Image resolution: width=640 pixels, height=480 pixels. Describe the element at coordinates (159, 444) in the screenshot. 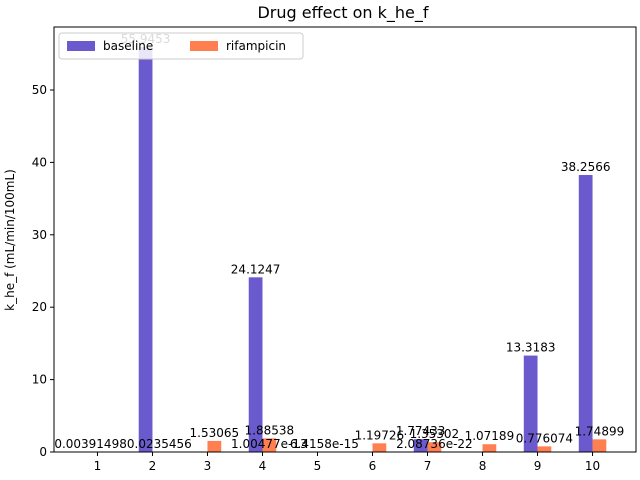

I see `data-label-rifampicin-2: 0.0235456` at that location.